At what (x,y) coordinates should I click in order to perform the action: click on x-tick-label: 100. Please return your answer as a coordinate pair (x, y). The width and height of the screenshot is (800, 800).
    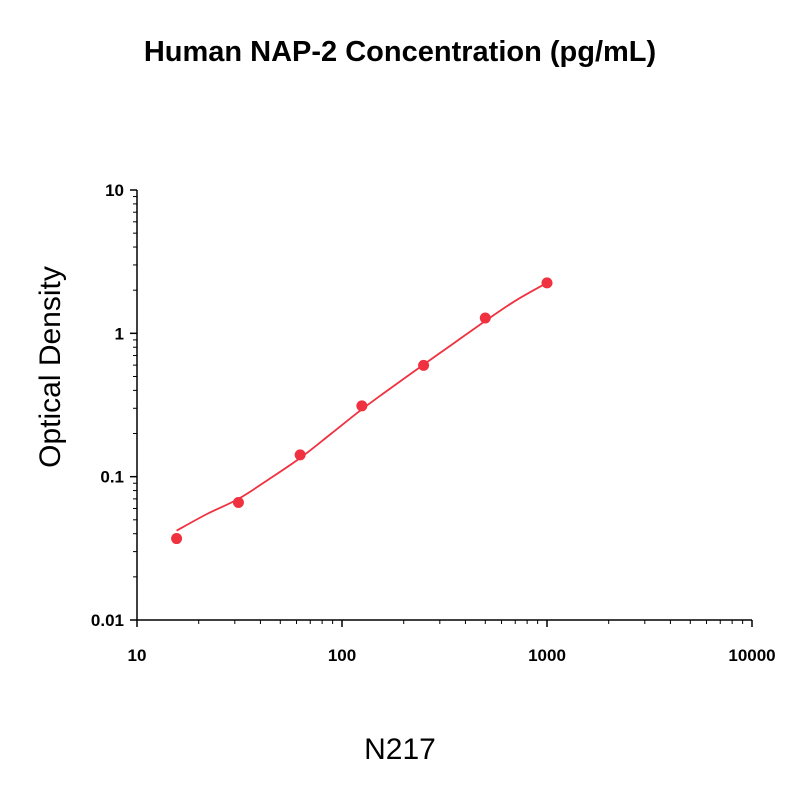
    Looking at the image, I should click on (342, 655).